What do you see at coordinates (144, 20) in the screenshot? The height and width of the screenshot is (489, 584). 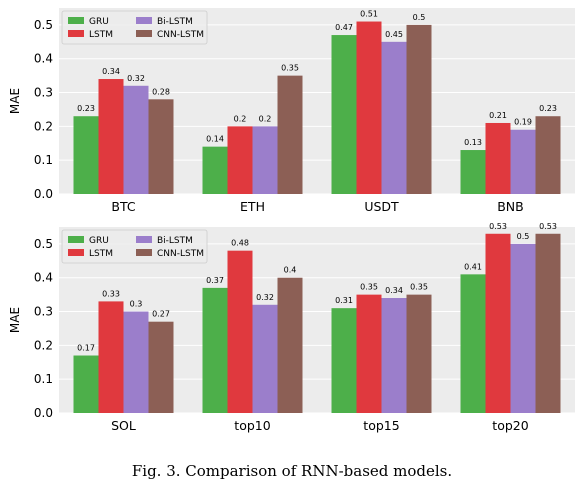 I see `legend-swatch-bi-lstm` at bounding box center [144, 20].